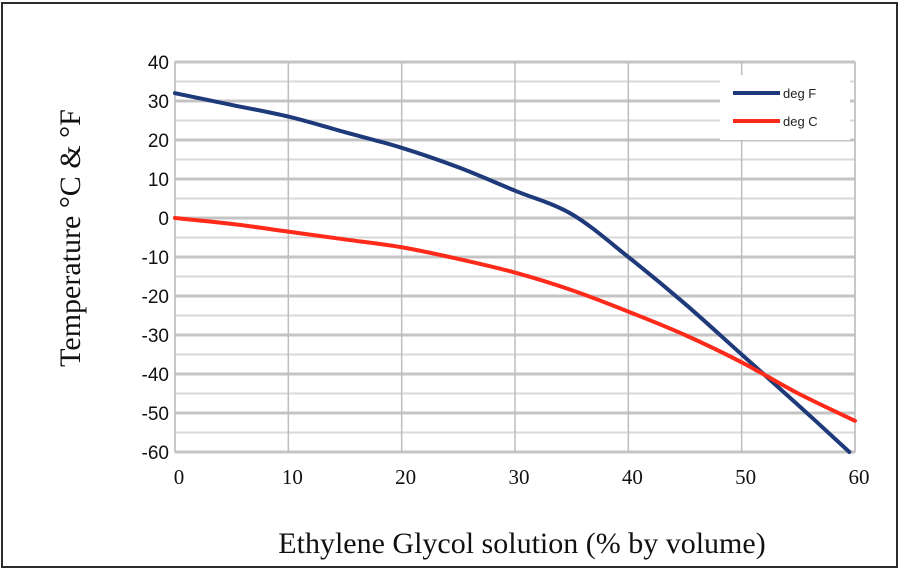 This screenshot has width=903, height=572. What do you see at coordinates (158, 180) in the screenshot?
I see `y-tick-label: 10` at bounding box center [158, 180].